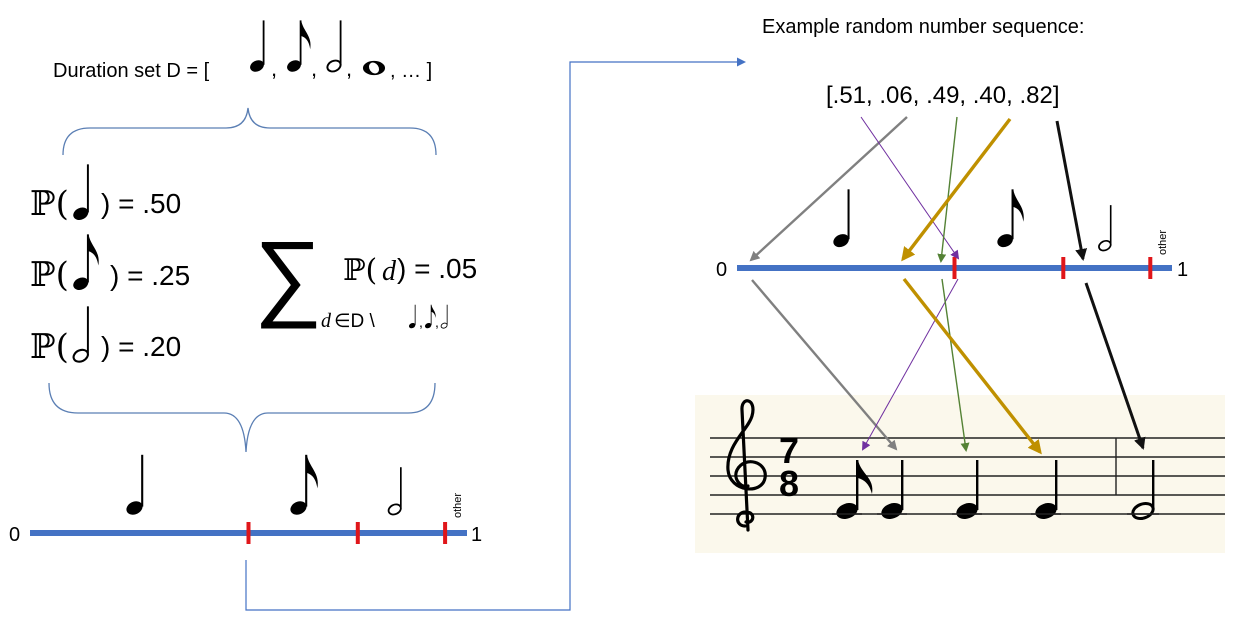  I want to click on prob-eighth-row: ℙ( ) = .25, so click(110, 264).